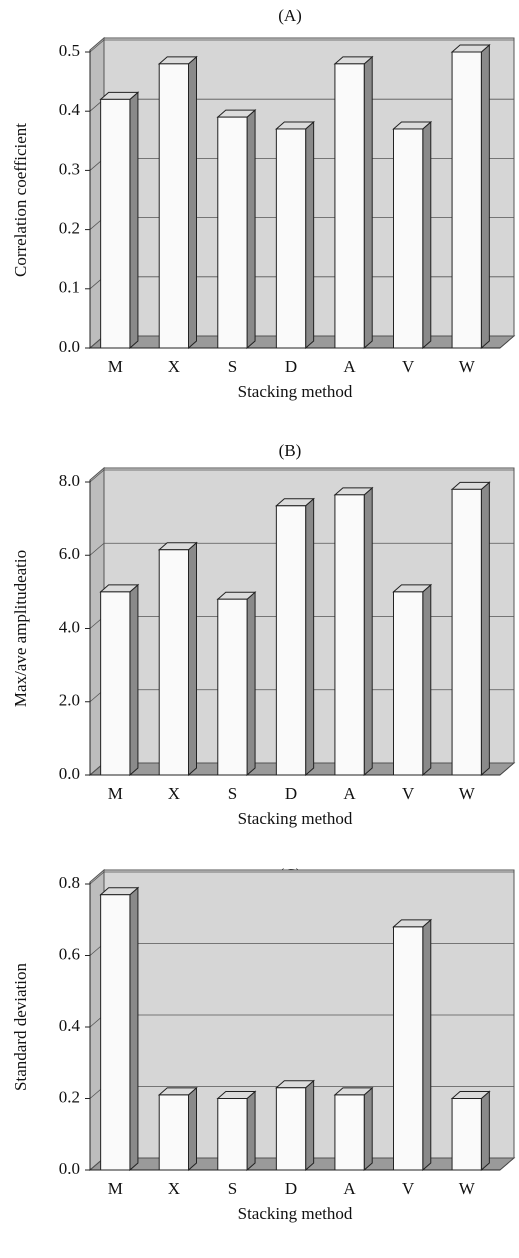 The height and width of the screenshot is (1258, 519). I want to click on y-tick-label: 4.0, so click(69, 626).